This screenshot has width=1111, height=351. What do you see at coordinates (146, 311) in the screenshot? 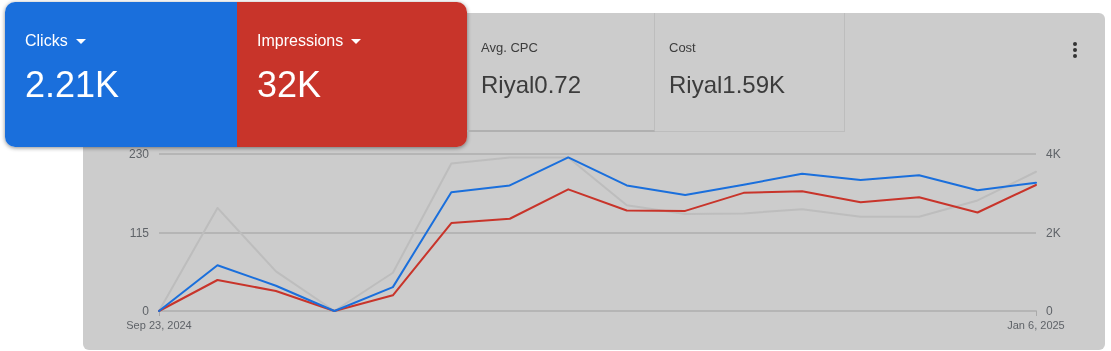
I see `y-tick-label: 0` at bounding box center [146, 311].